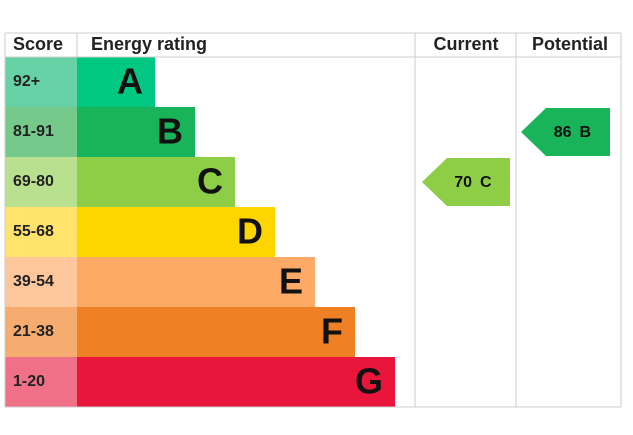 The height and width of the screenshot is (435, 633). I want to click on rating-letter: E, so click(291, 281).